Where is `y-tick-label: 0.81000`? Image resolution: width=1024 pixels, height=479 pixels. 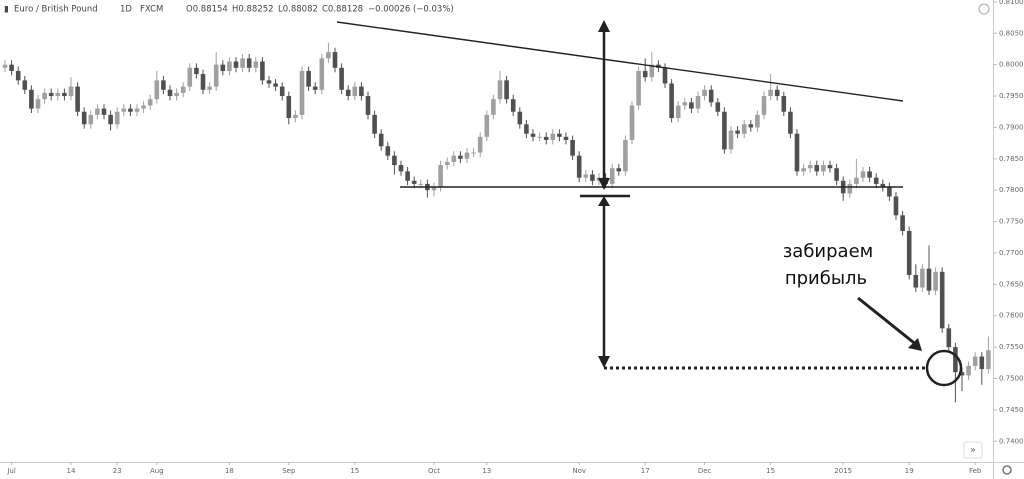 y-tick-label: 0.81000 is located at coordinates (1011, 3).